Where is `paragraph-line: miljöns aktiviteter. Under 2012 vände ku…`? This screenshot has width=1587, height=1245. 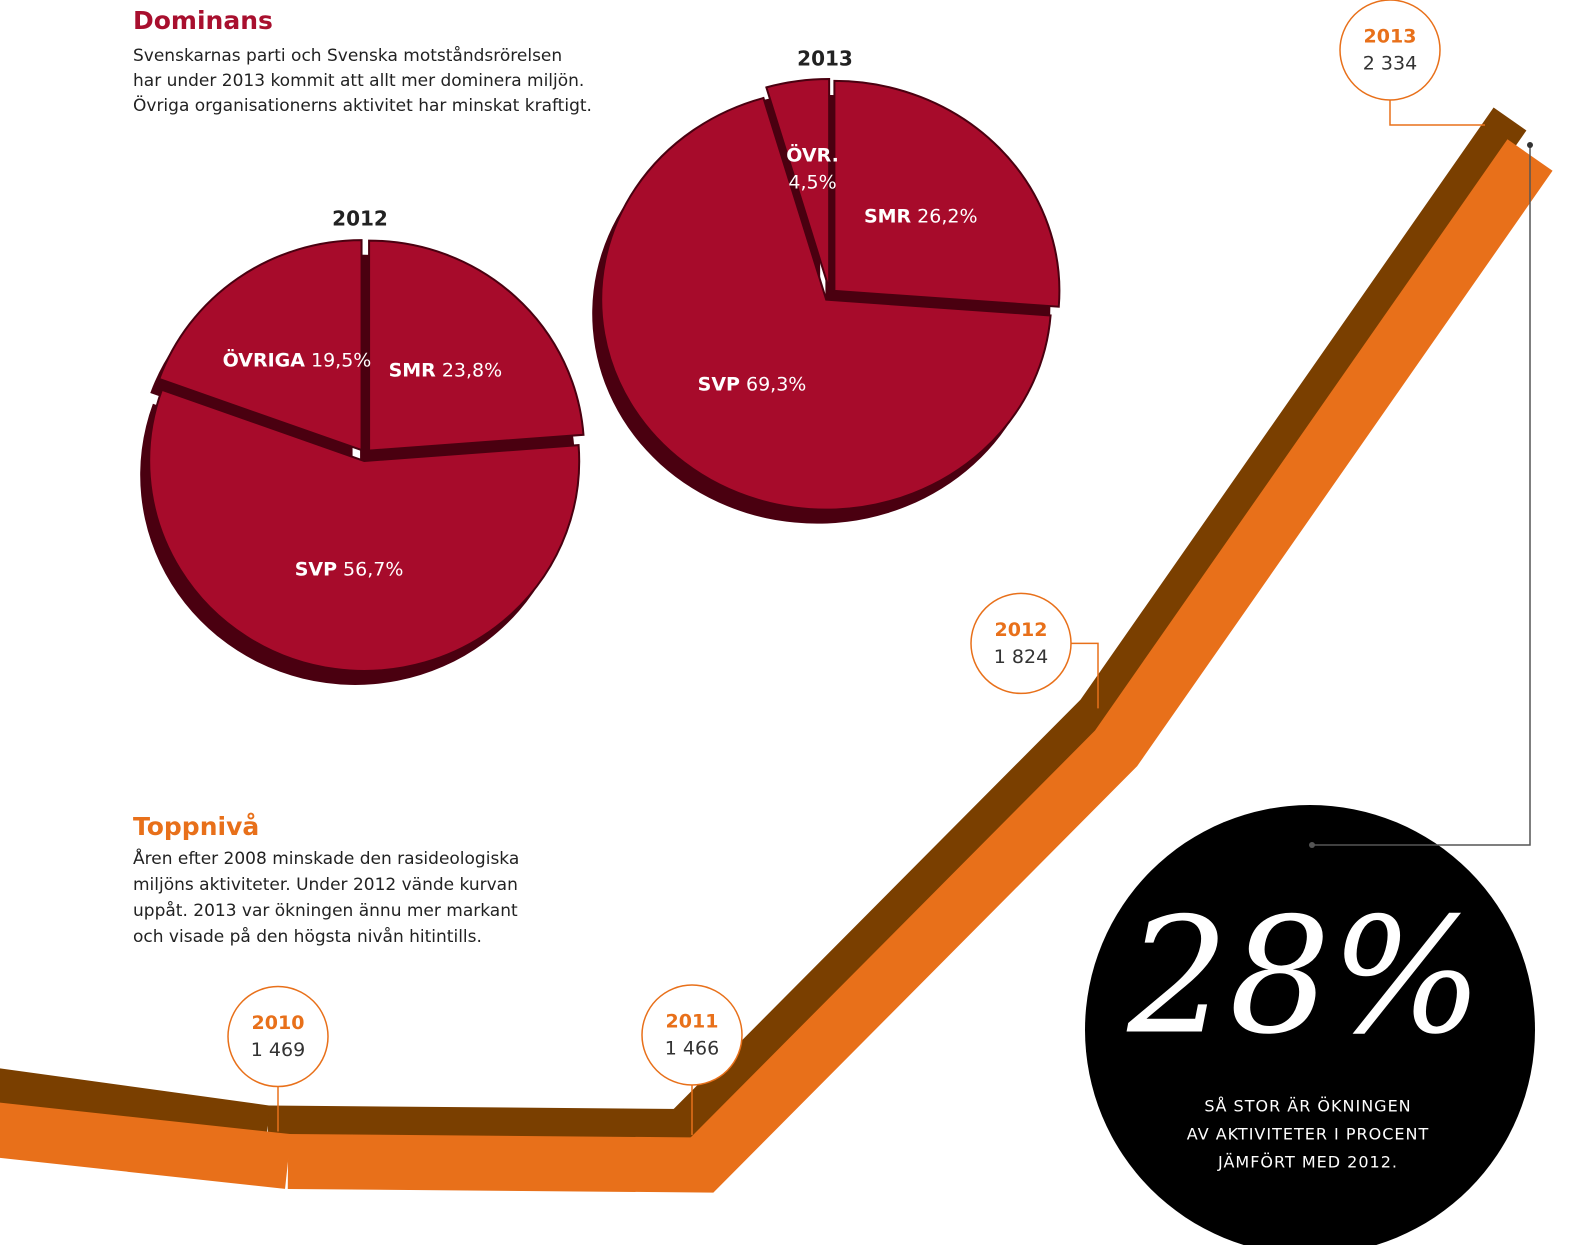 paragraph-line: miljöns aktiviteter. Under 2012 vände ku… is located at coordinates (325, 885).